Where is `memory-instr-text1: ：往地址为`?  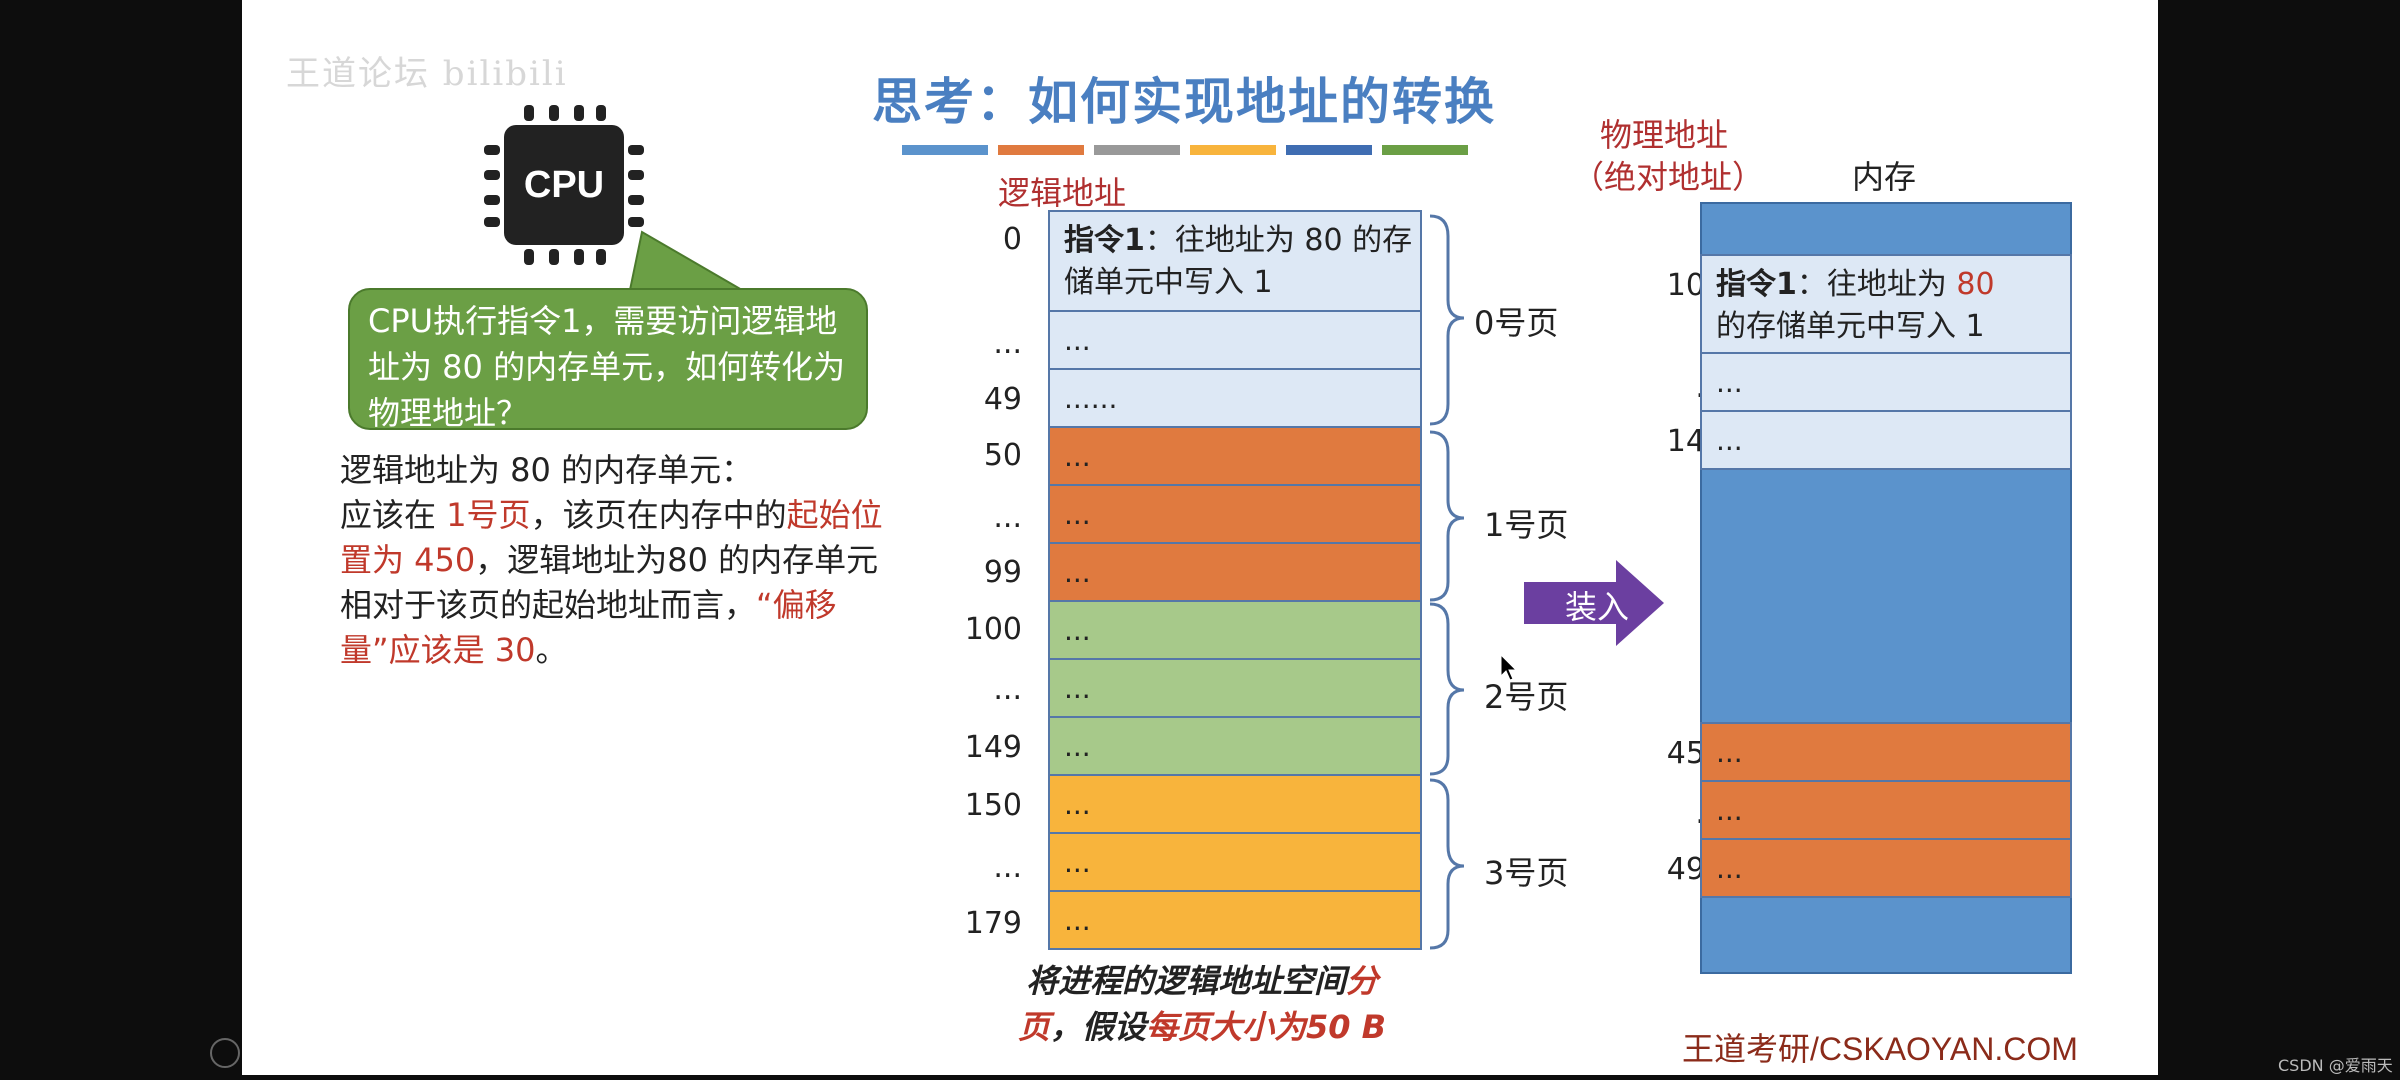 memory-instr-text1: ：往地址为 is located at coordinates (1876, 284).